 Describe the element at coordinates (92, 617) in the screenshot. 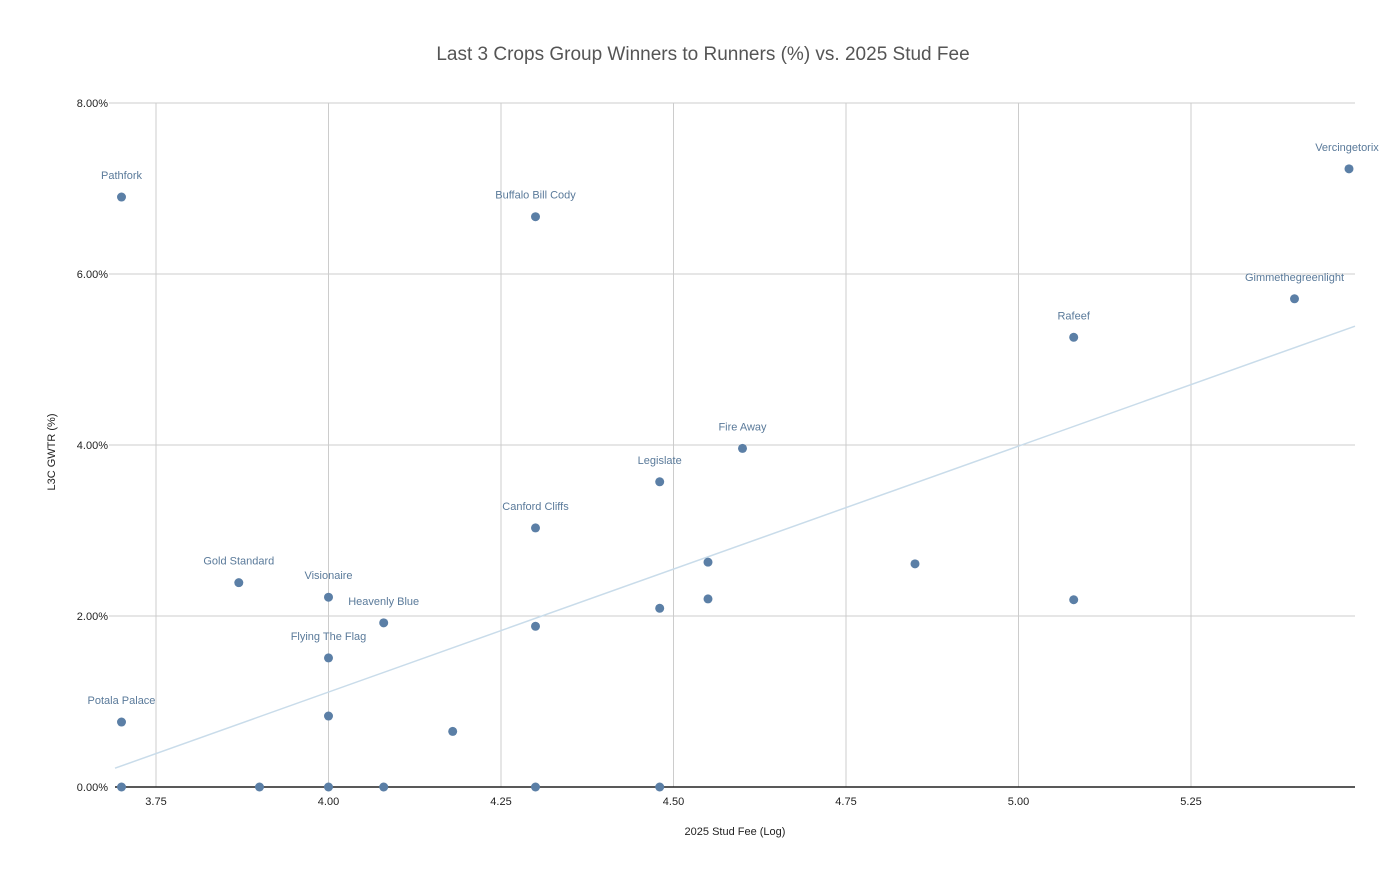

I see `y-tick-label: 2.00%` at that location.